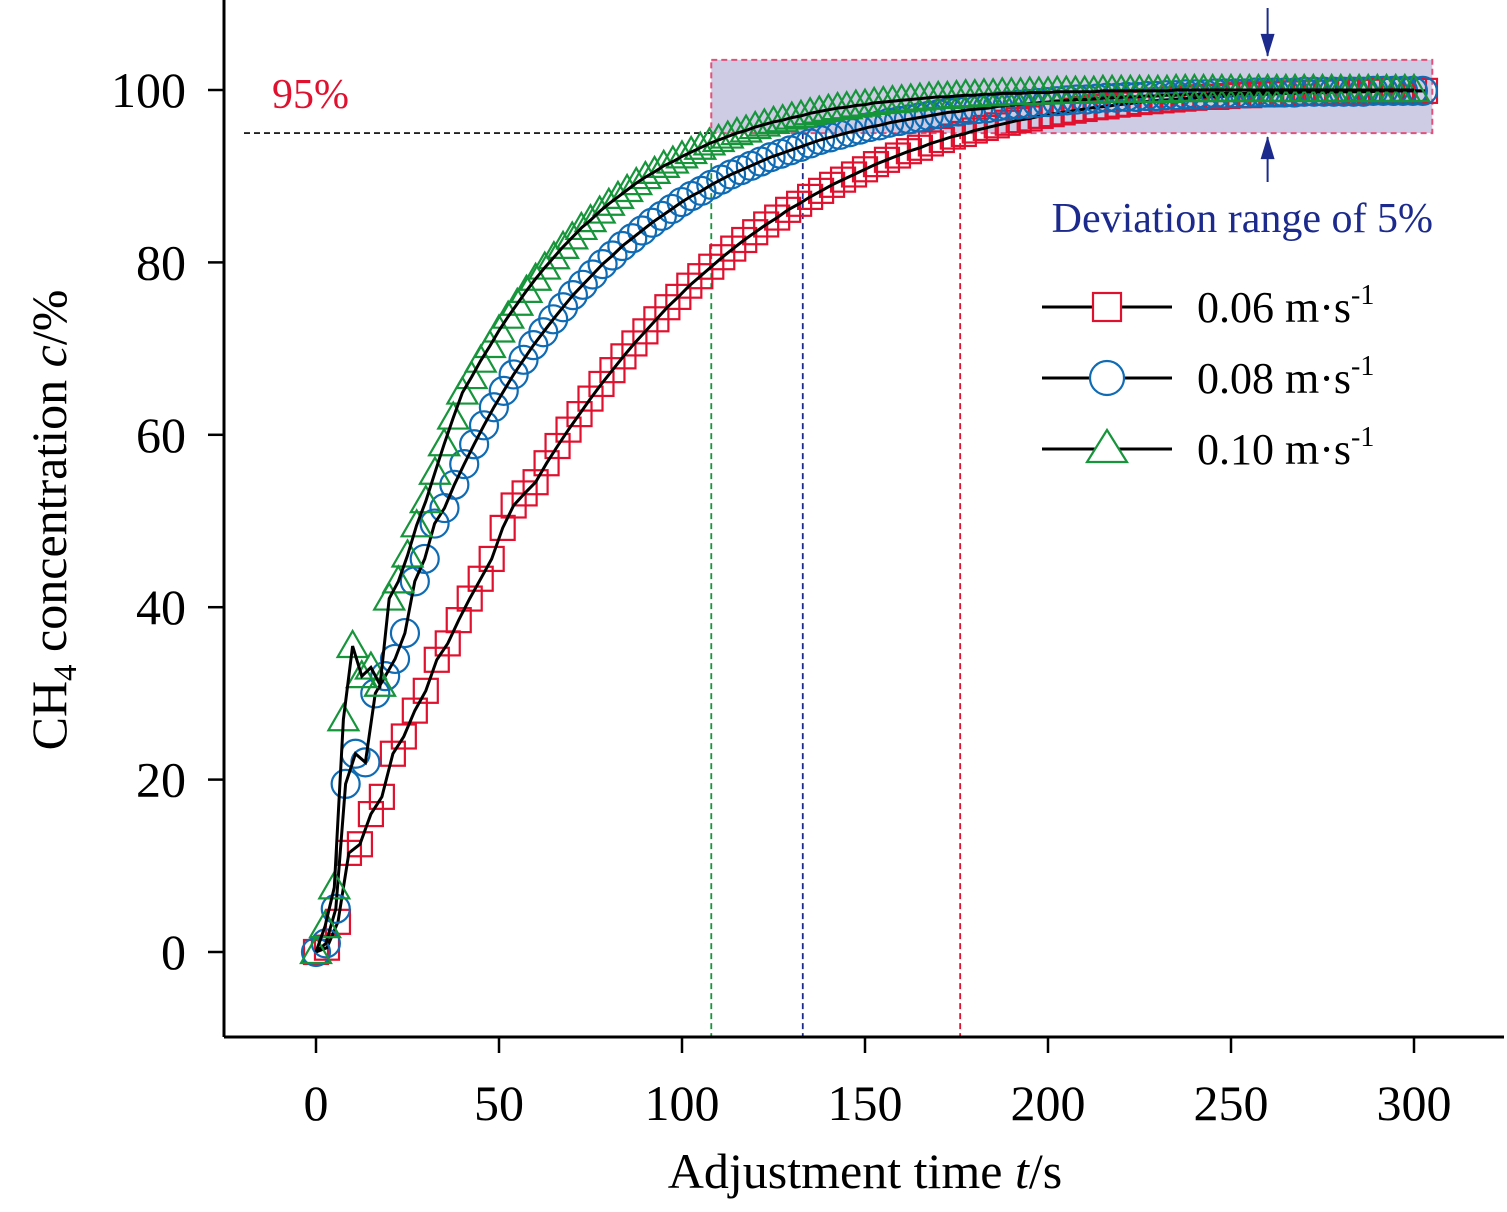 The height and width of the screenshot is (1212, 1507). I want to click on legend-entry-series-2: 0.08 m·s-1, so click(1208, 377).